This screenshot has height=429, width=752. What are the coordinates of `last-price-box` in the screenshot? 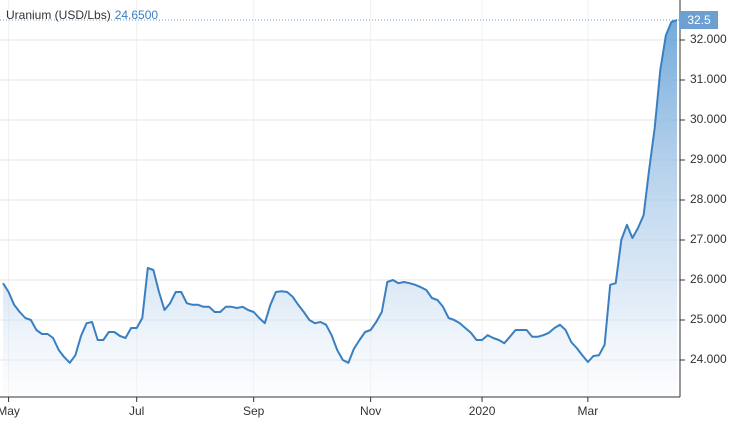 It's located at (699, 20).